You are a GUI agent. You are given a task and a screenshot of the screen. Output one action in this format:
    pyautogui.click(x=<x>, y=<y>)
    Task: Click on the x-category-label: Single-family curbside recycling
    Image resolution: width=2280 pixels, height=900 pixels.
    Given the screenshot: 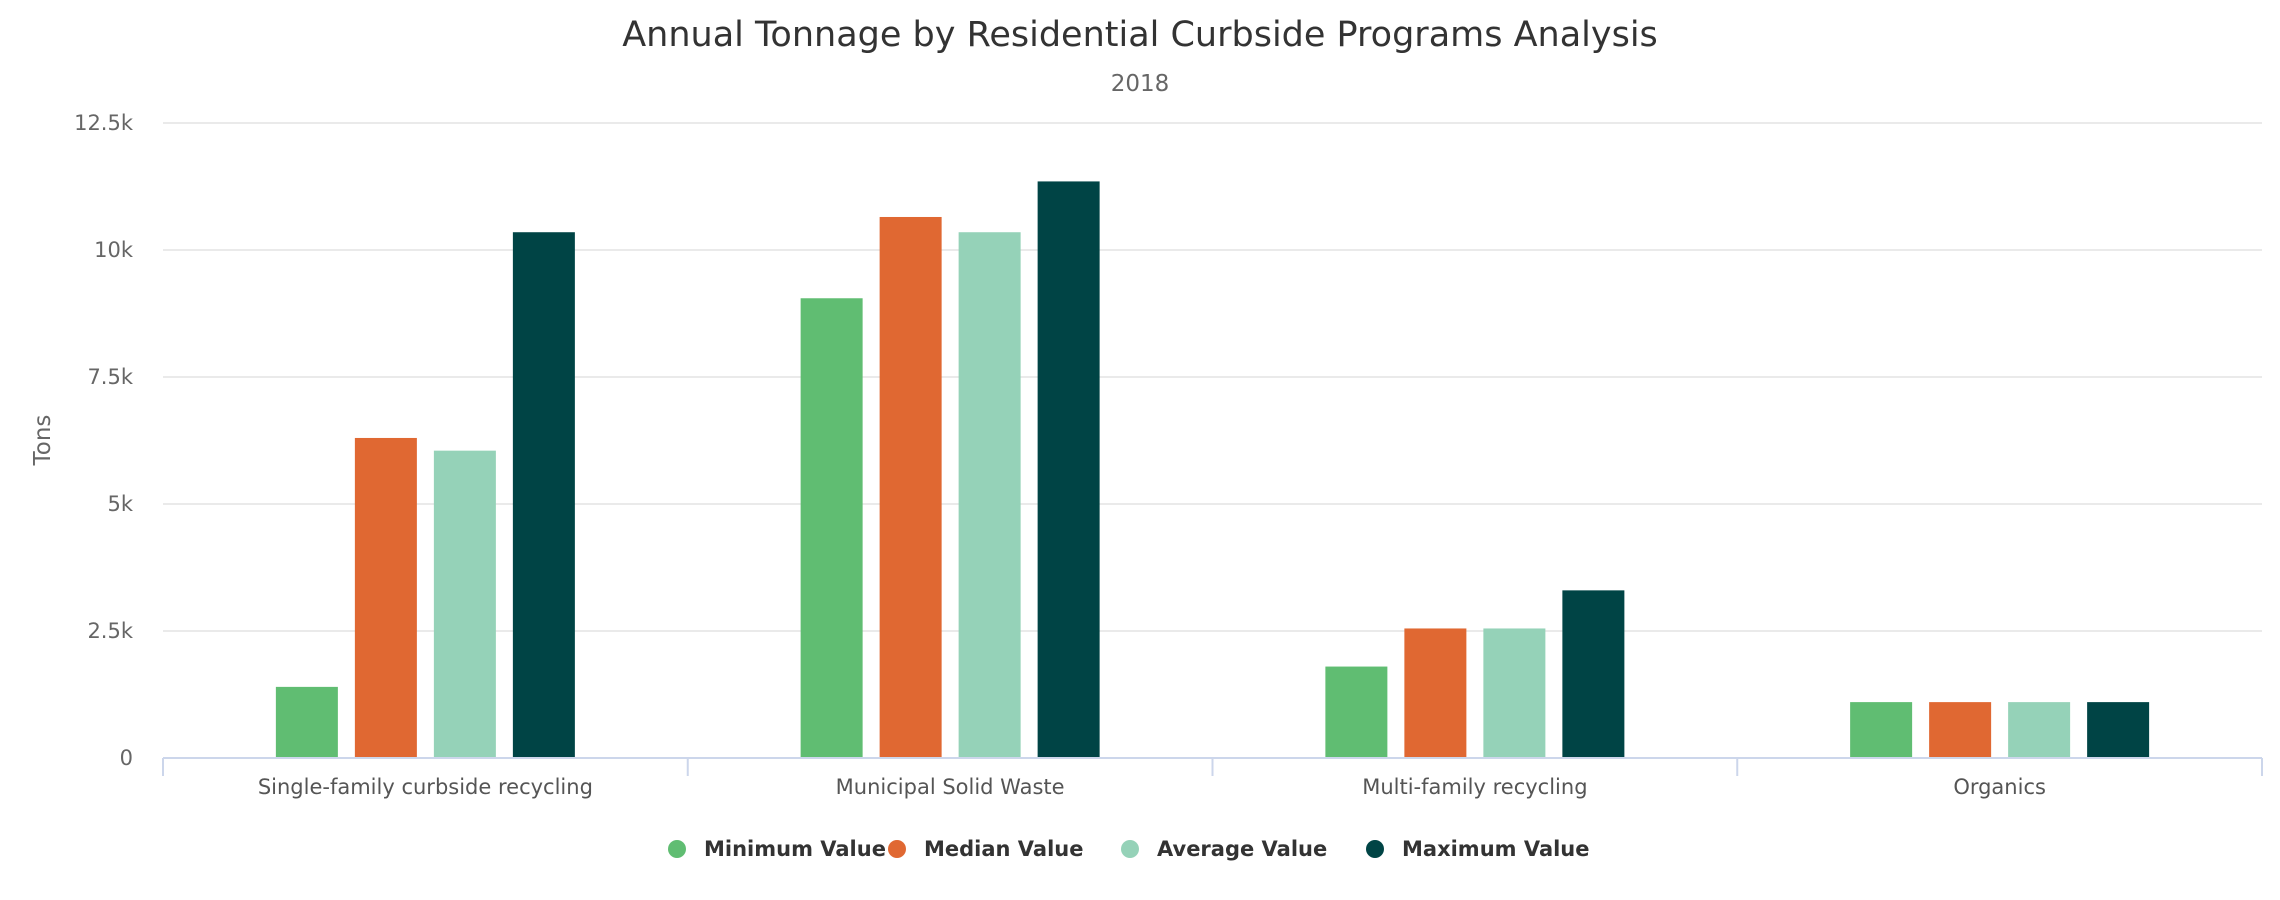 What is the action you would take?
    pyautogui.click(x=425, y=787)
    